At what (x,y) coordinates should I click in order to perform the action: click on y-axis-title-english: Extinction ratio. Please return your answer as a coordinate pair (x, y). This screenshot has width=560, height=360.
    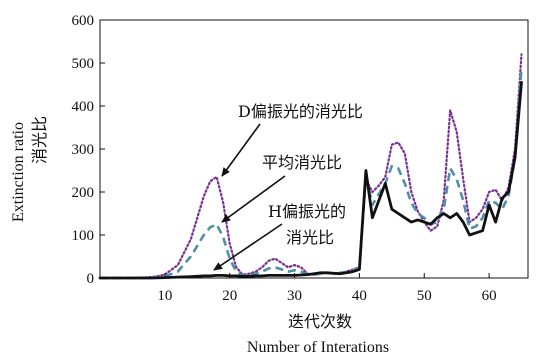
    Looking at the image, I should click on (18, 172).